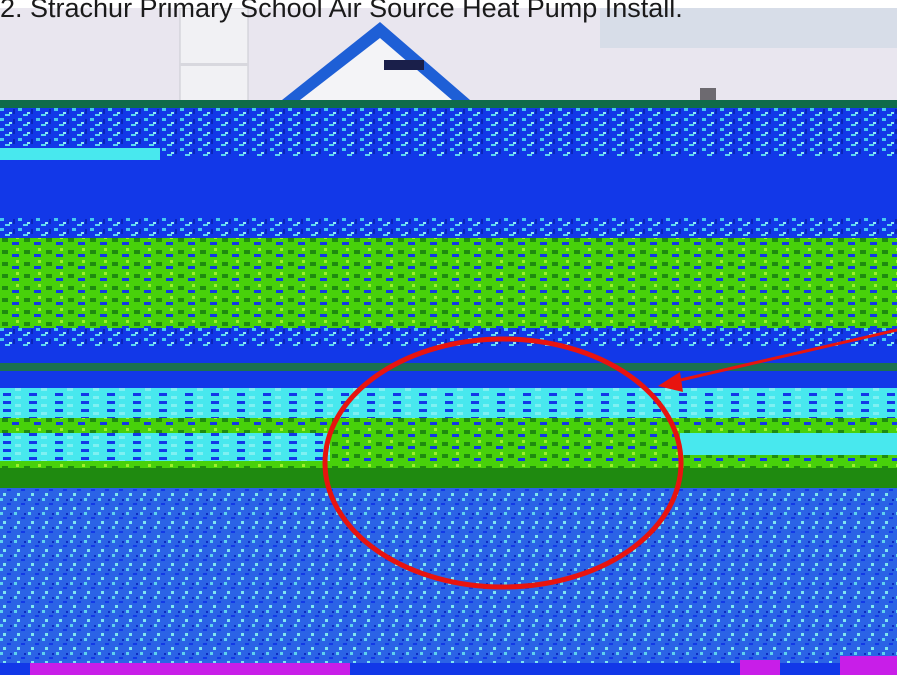 This screenshot has height=675, width=897. I want to click on roof-fixture, so click(708, 94).